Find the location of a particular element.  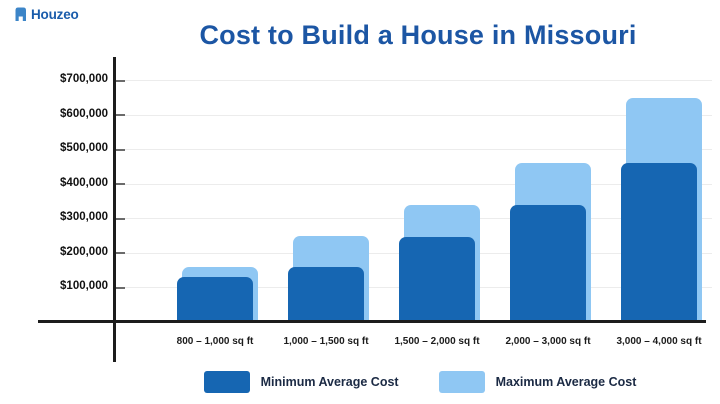

chart-title: Cost to Build a House in Missouri is located at coordinates (418, 35).